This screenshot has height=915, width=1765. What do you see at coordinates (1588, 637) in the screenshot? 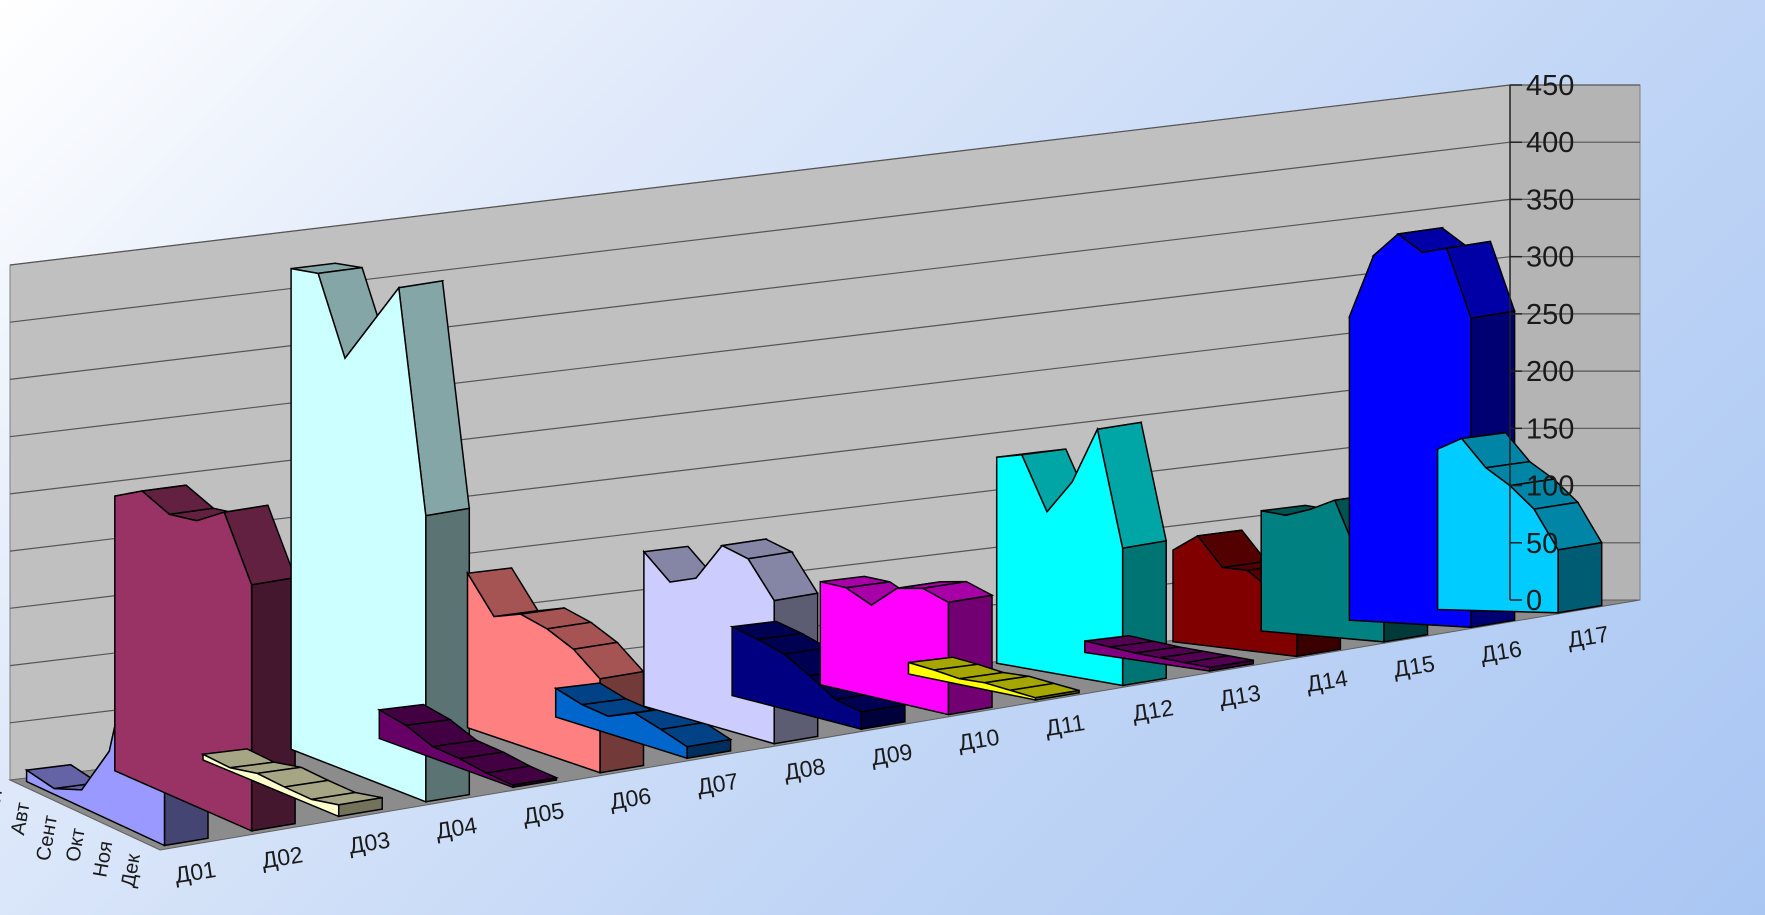
I see `category-label: Д17` at bounding box center [1588, 637].